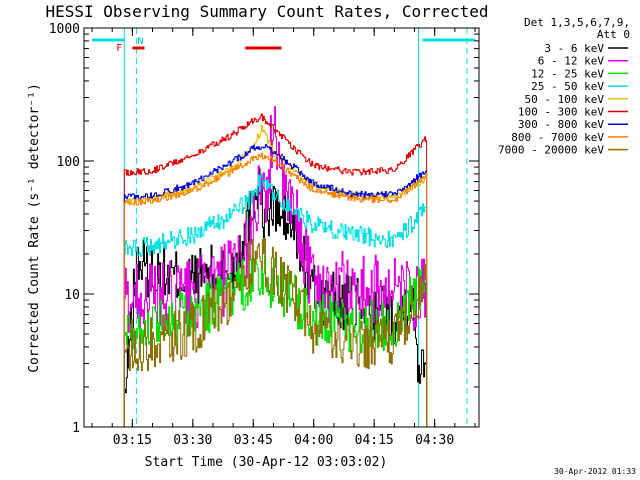  Describe the element at coordinates (567, 86) in the screenshot. I see `legend-entry-label: 25 - 50 keV` at that location.